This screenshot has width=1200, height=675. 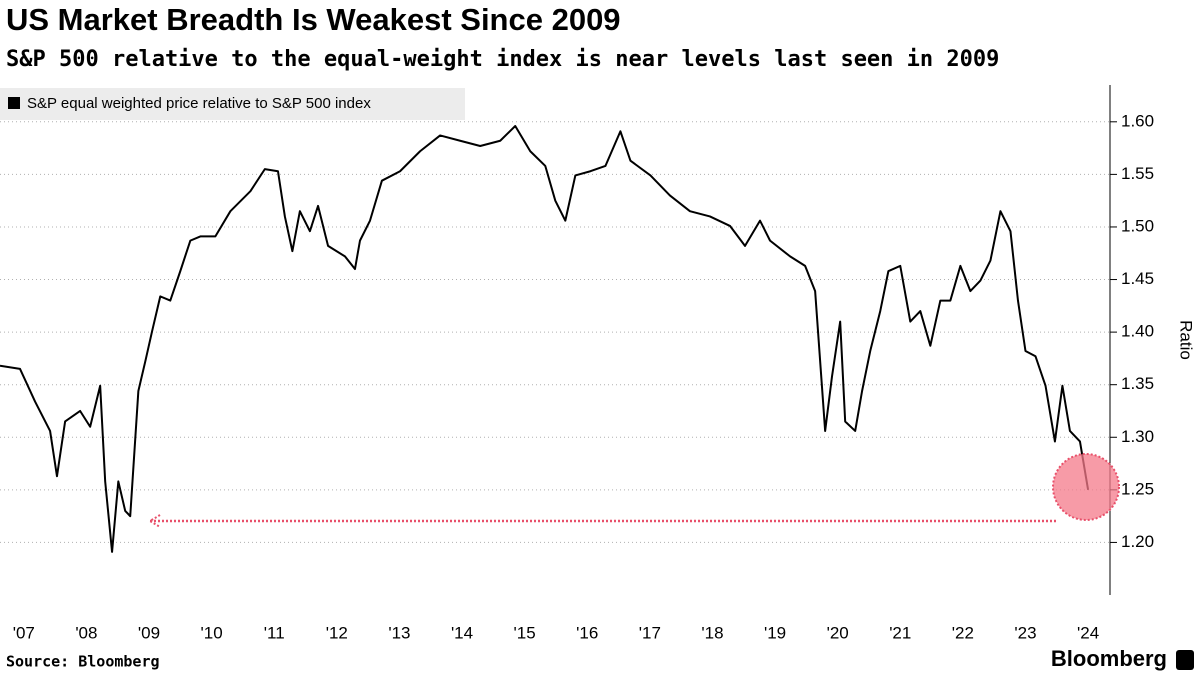 I want to click on legend-background, so click(x=232, y=104).